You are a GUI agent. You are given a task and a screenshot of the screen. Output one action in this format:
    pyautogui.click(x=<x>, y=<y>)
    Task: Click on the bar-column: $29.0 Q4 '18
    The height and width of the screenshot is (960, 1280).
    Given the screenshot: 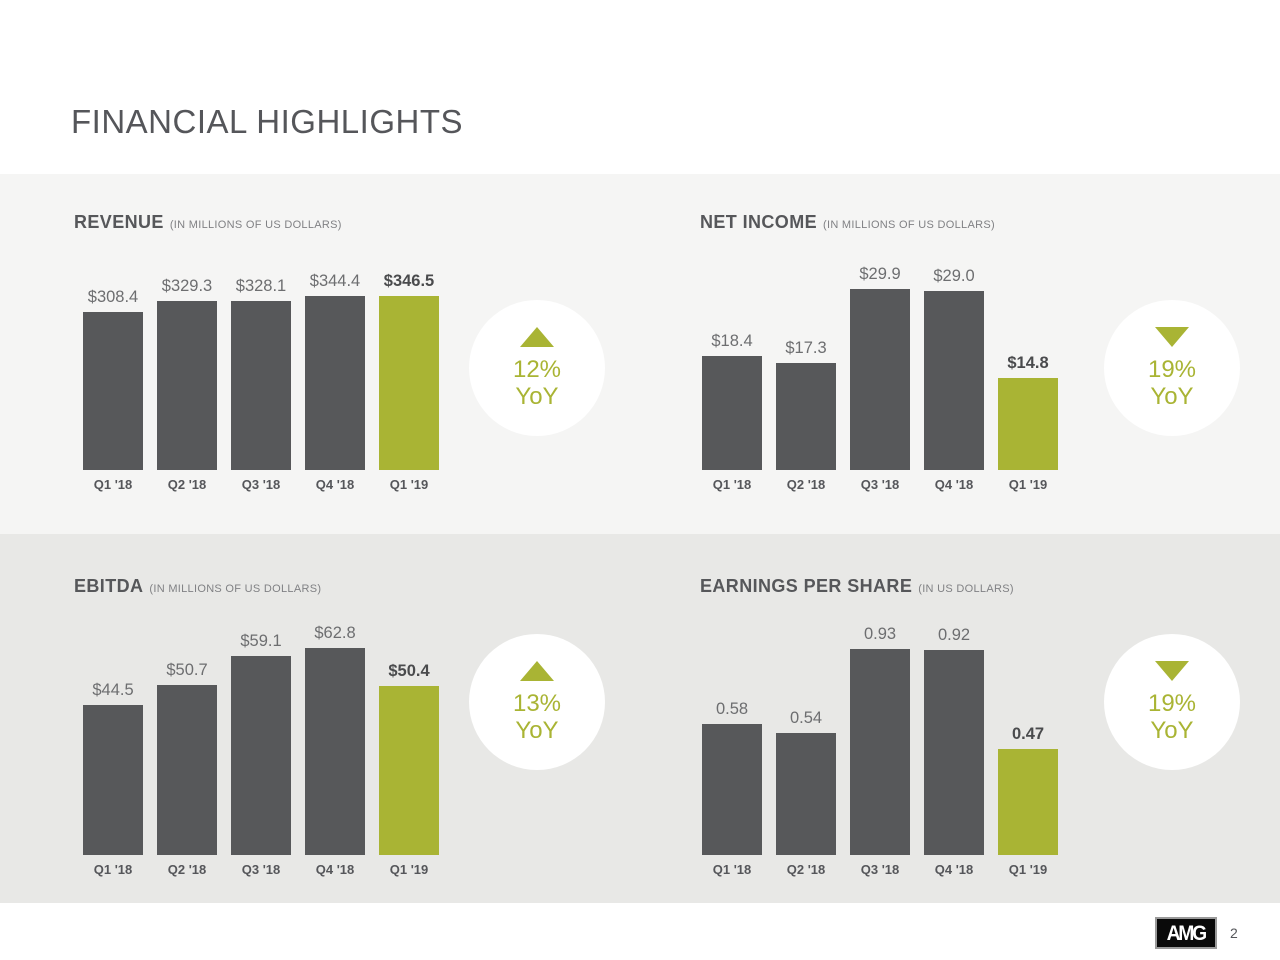 What is the action you would take?
    pyautogui.click(x=954, y=375)
    